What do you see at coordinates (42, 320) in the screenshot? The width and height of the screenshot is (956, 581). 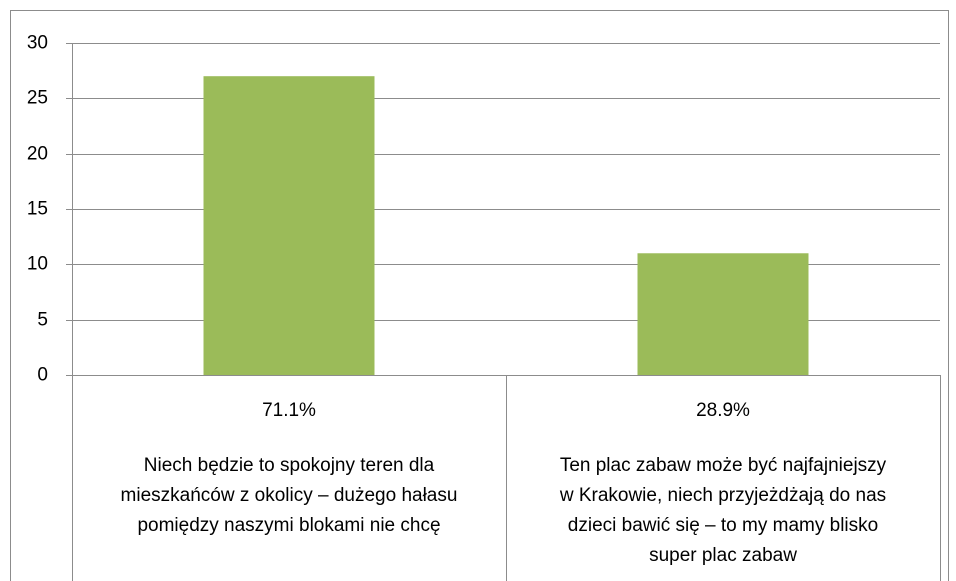 I see `y-tick-label: 5` at bounding box center [42, 320].